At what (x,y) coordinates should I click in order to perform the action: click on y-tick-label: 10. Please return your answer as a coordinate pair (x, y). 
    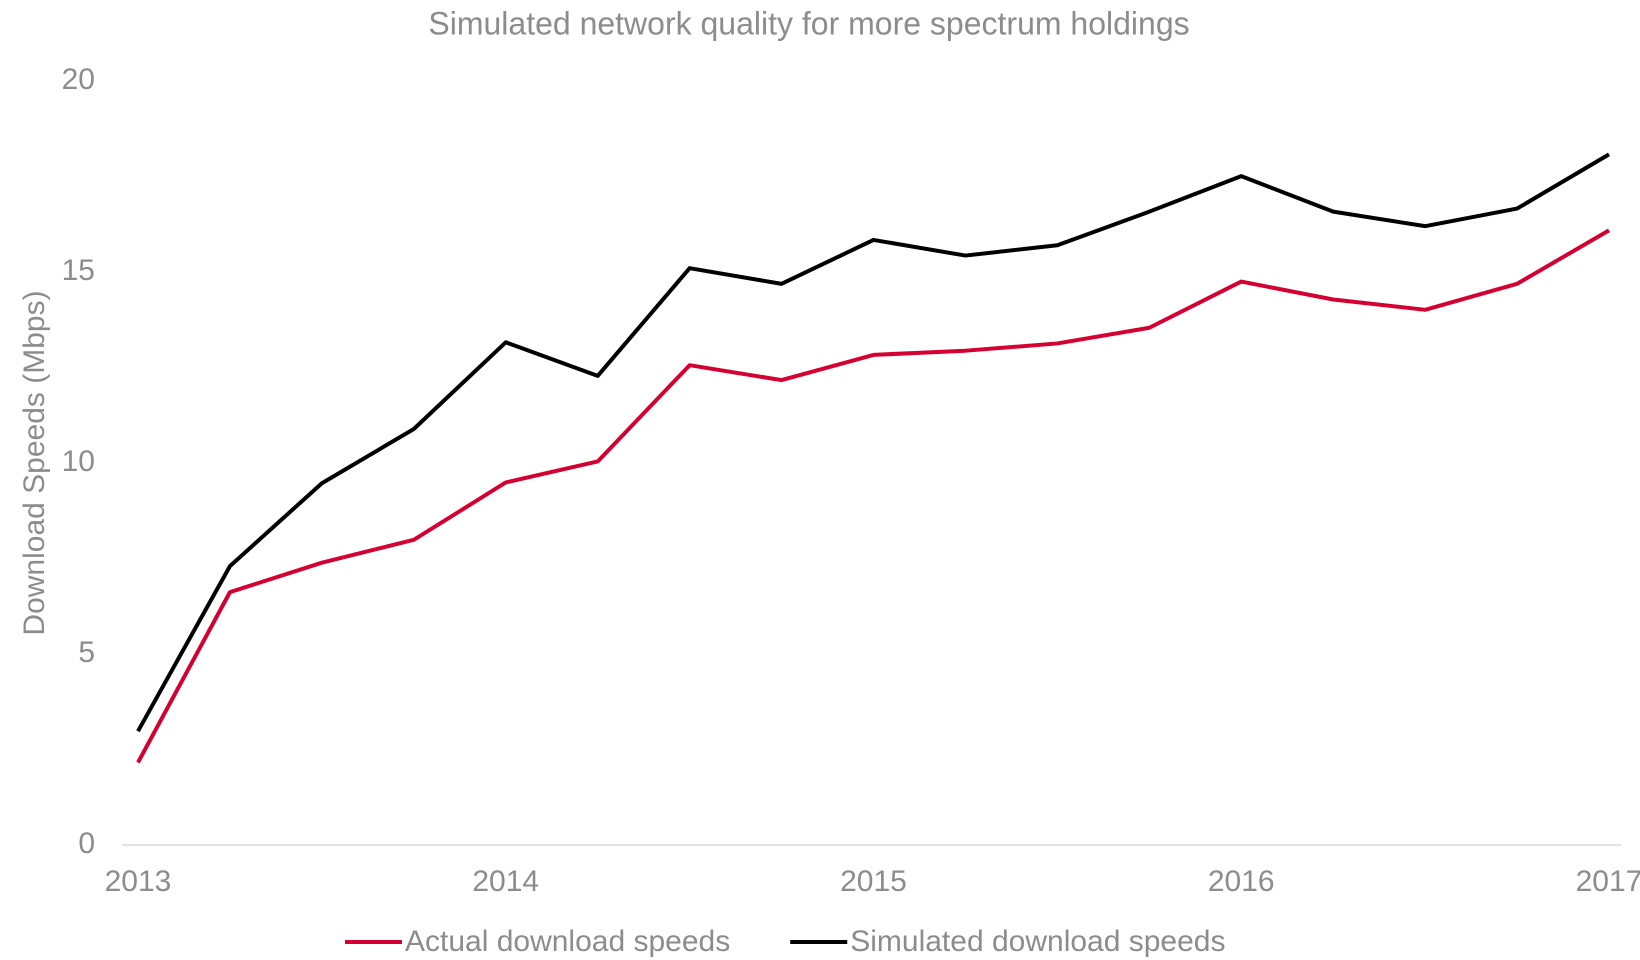
    Looking at the image, I should click on (78, 461).